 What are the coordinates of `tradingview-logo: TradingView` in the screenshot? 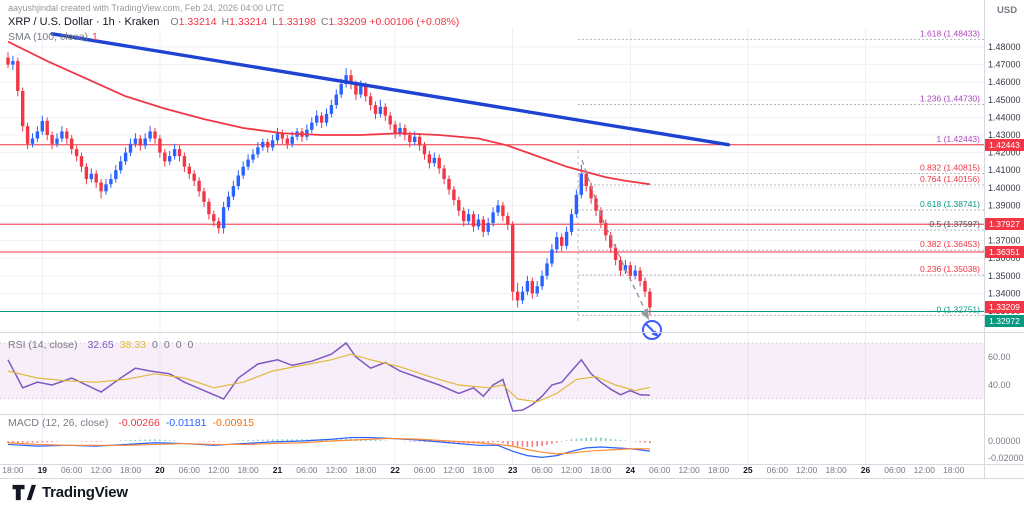 It's located at (70, 492).